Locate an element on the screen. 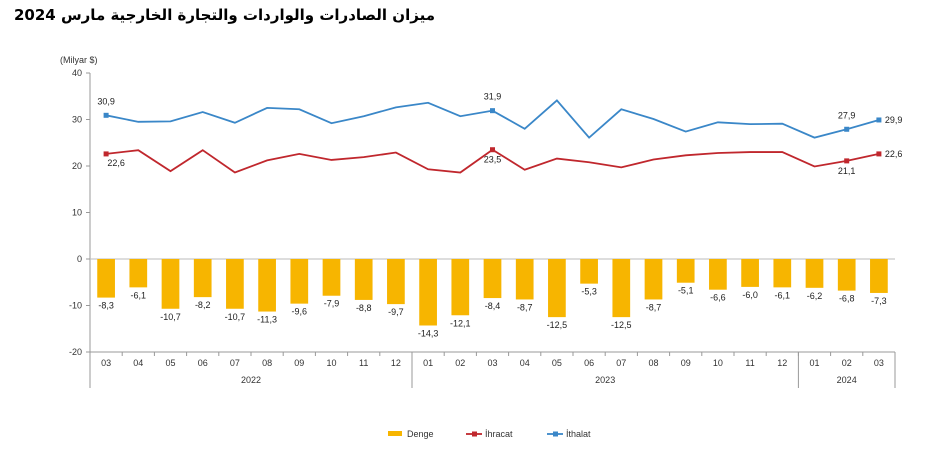  ithalat-line is located at coordinates (492, 119).